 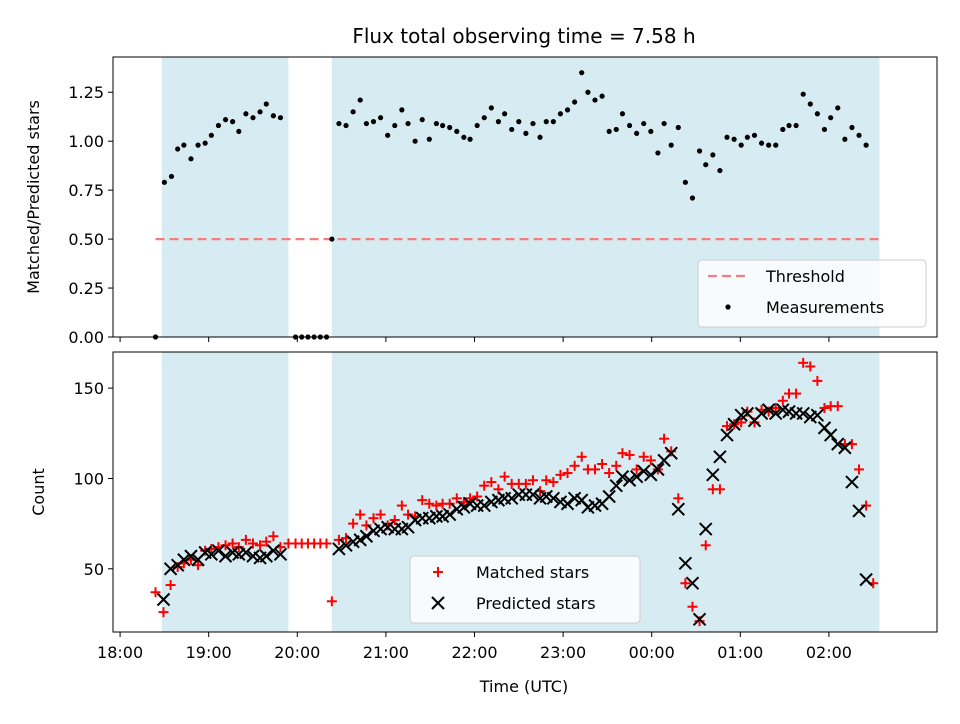 I want to click on chart-title: Flux total observing time = 7.58 h, so click(x=523, y=36).